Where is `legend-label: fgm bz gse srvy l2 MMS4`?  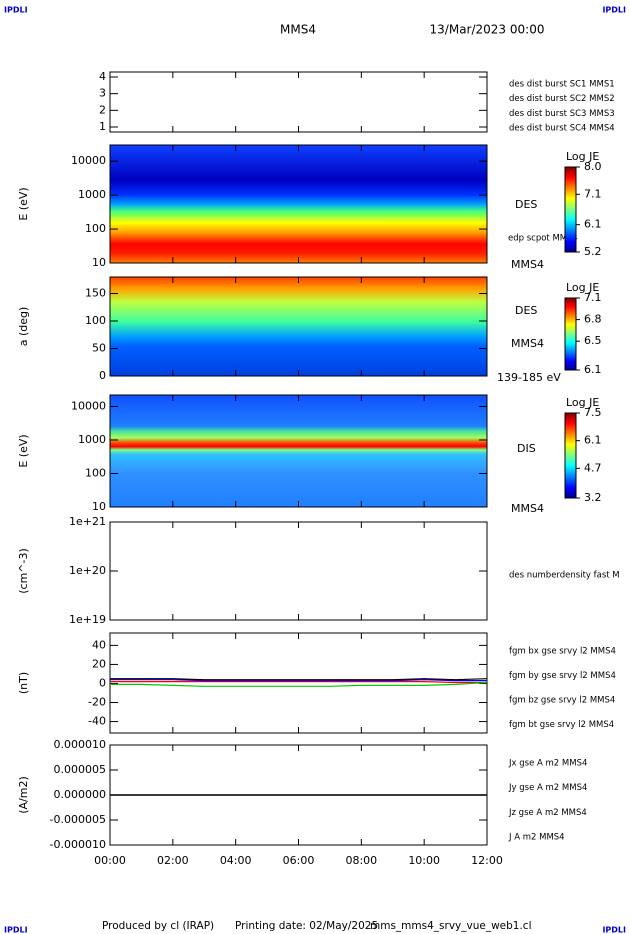
legend-label: fgm bz gse srvy l2 MMS4 is located at coordinates (562, 701).